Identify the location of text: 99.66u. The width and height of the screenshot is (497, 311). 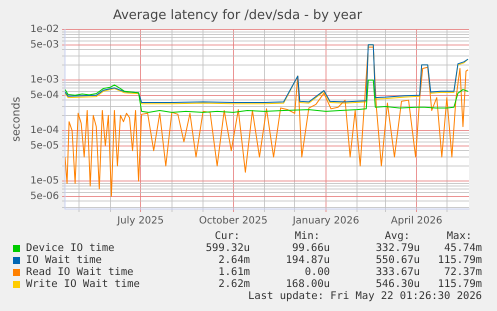
(311, 248).